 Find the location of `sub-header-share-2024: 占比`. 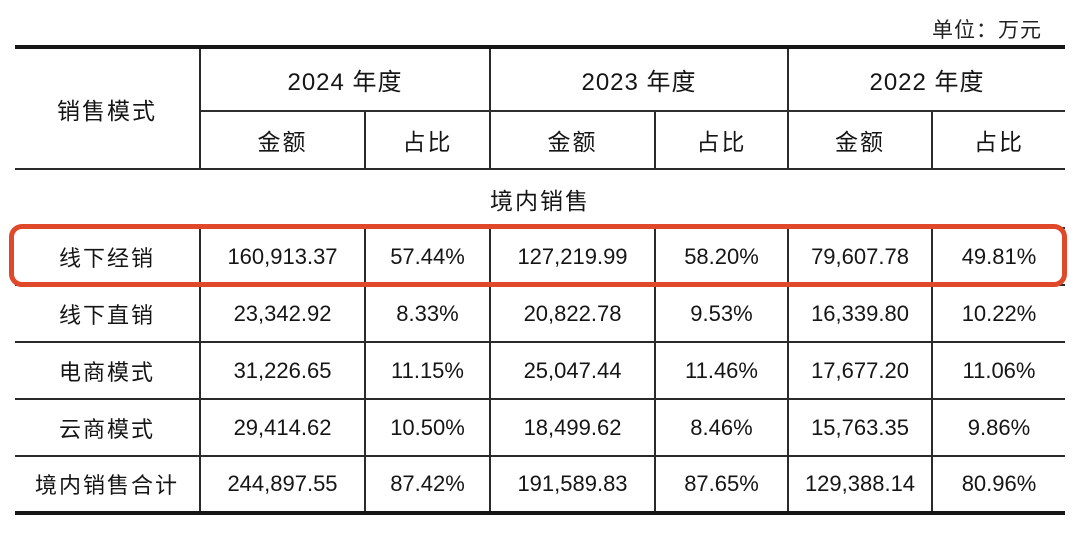

sub-header-share-2024: 占比 is located at coordinates (428, 140).